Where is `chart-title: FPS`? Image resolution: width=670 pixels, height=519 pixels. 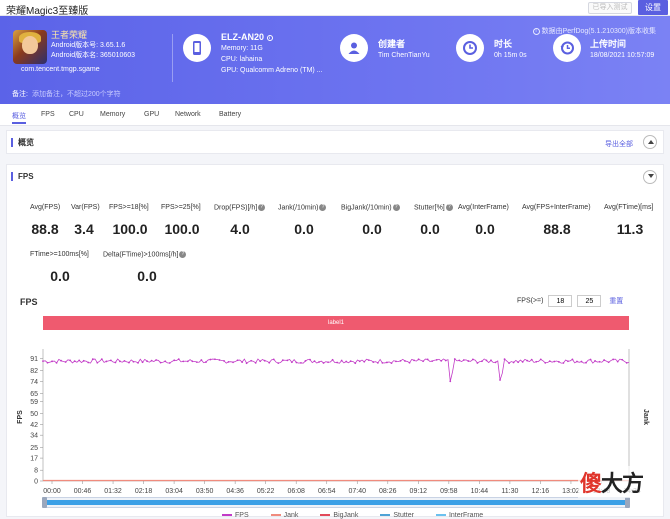 chart-title: FPS is located at coordinates (29, 302).